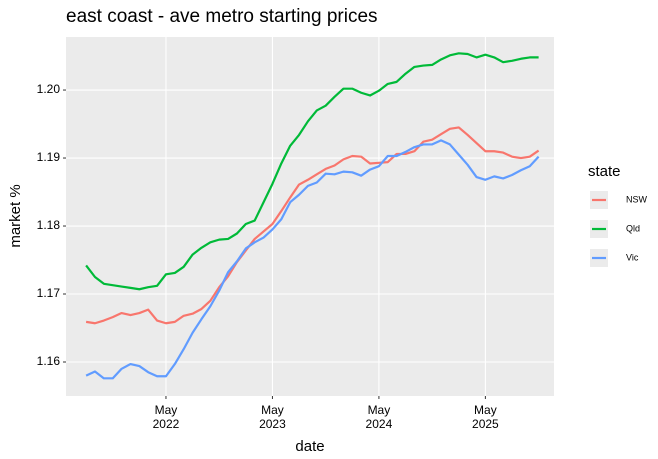 Image resolution: width=658 pixels, height=459 pixels. I want to click on y-axis-title: market %, so click(15, 215).